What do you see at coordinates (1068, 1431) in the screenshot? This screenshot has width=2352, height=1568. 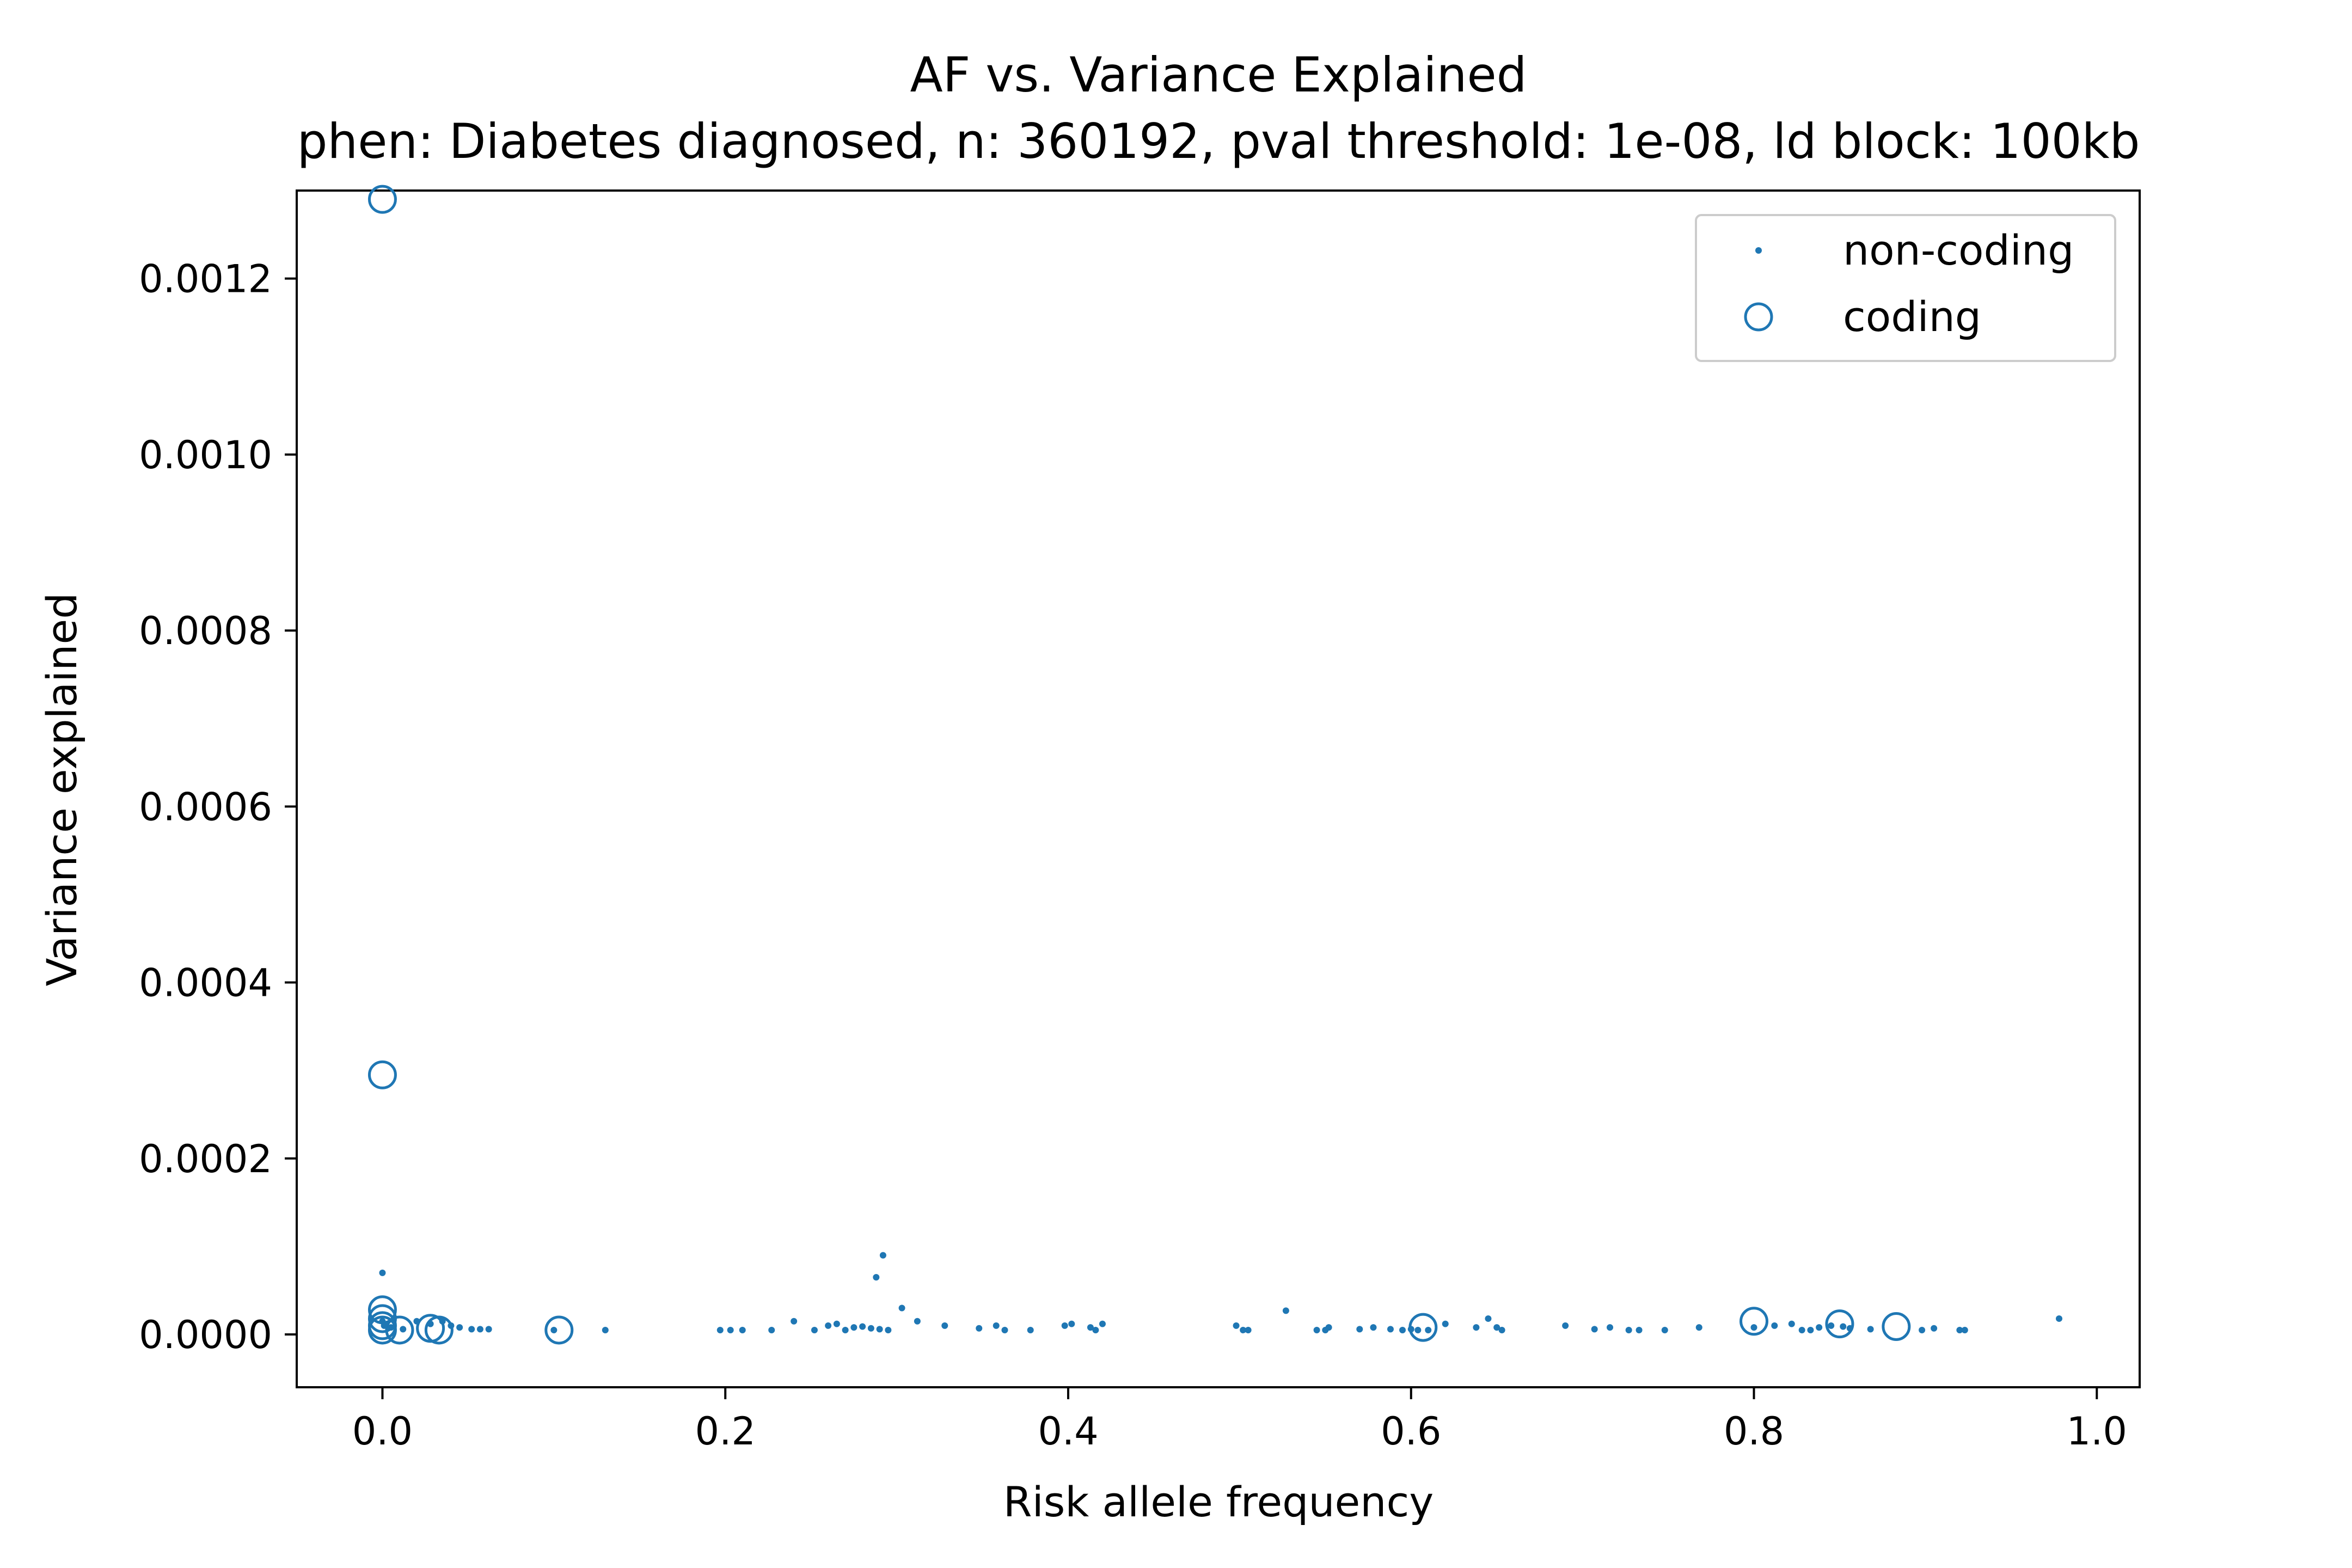 I see `x-tick-label-2: 0.4` at bounding box center [1068, 1431].